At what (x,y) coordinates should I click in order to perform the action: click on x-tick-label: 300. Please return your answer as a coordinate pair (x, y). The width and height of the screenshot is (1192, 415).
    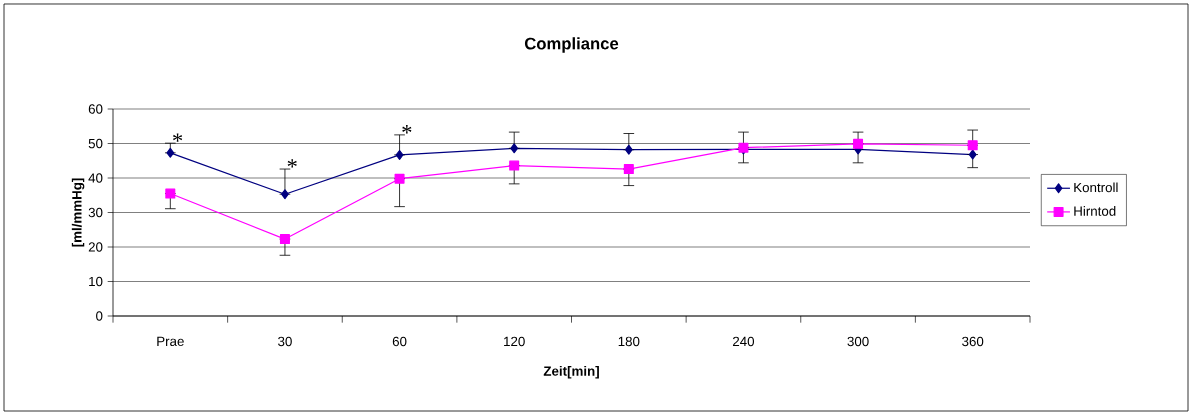
    Looking at the image, I should click on (858, 341).